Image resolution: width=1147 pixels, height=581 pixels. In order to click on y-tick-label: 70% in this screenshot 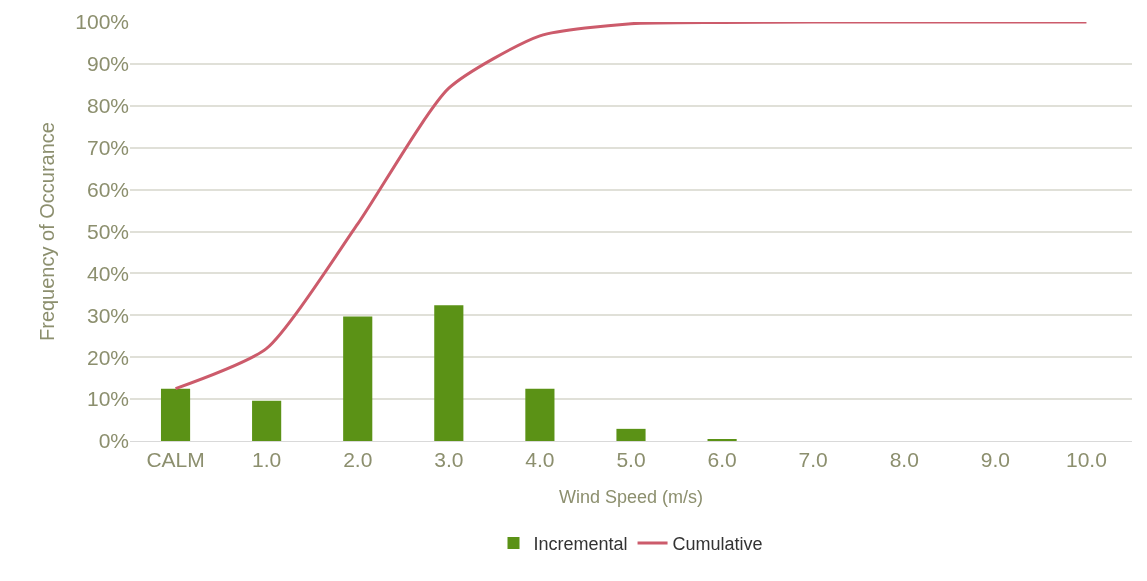, I will do `click(107, 148)`.